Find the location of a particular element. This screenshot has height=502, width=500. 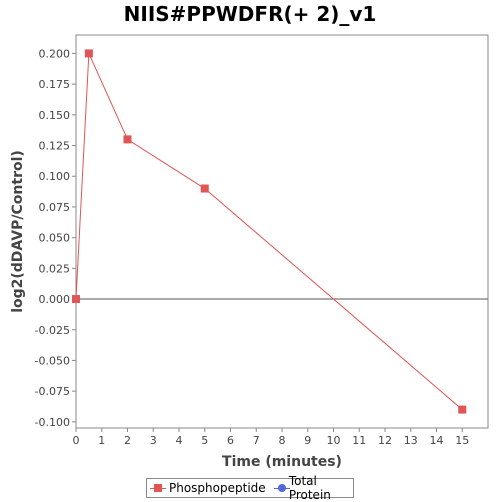

y-tick-label: 0.175 is located at coordinates (55, 84).